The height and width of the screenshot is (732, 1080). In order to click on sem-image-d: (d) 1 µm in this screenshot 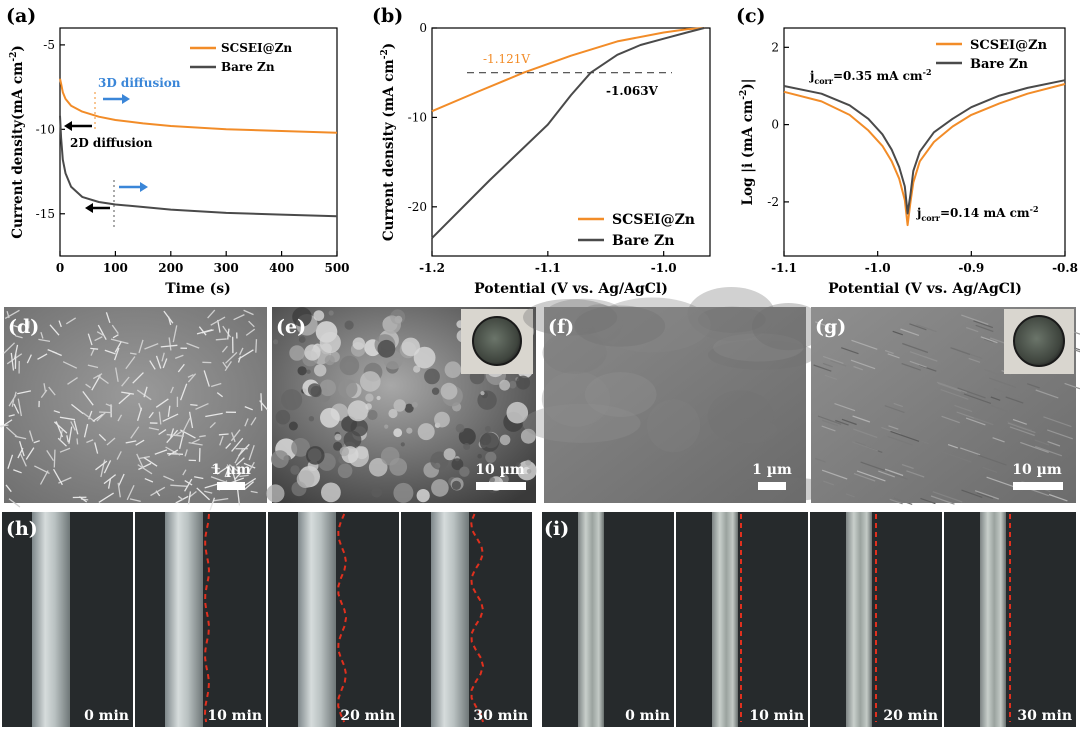, I will do `click(134, 409)`.